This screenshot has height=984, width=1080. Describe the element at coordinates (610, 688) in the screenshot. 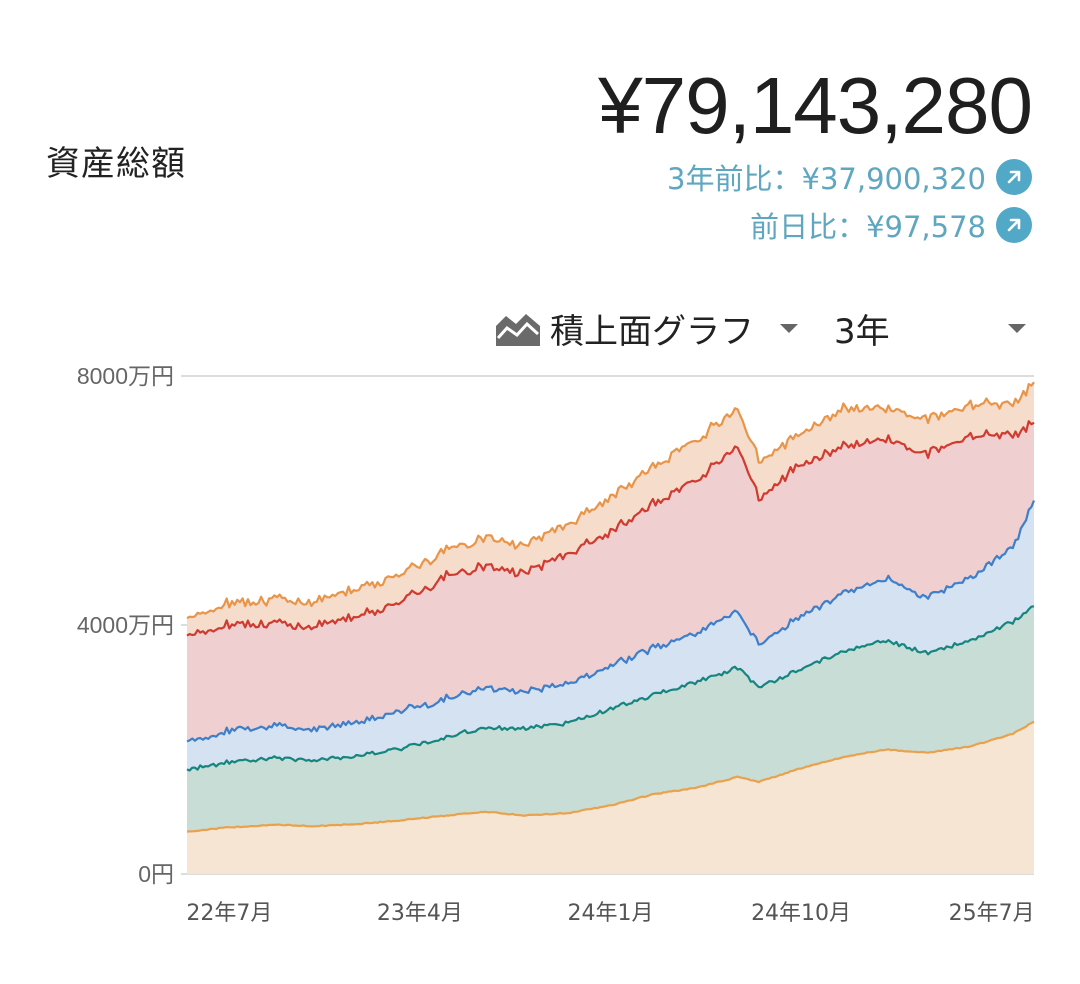

I see `series-2-line` at that location.